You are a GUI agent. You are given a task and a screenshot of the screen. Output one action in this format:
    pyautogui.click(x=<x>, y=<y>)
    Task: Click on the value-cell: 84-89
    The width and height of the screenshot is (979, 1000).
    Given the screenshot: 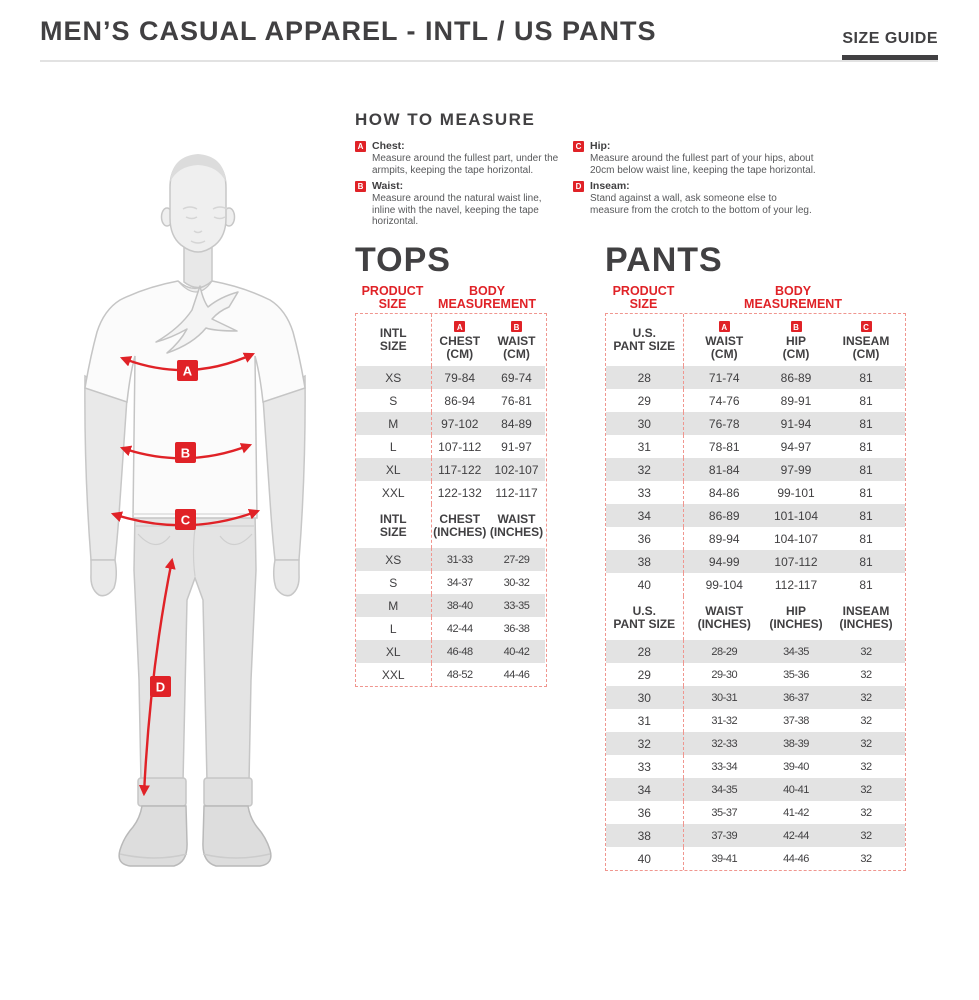 What is the action you would take?
    pyautogui.click(x=516, y=423)
    